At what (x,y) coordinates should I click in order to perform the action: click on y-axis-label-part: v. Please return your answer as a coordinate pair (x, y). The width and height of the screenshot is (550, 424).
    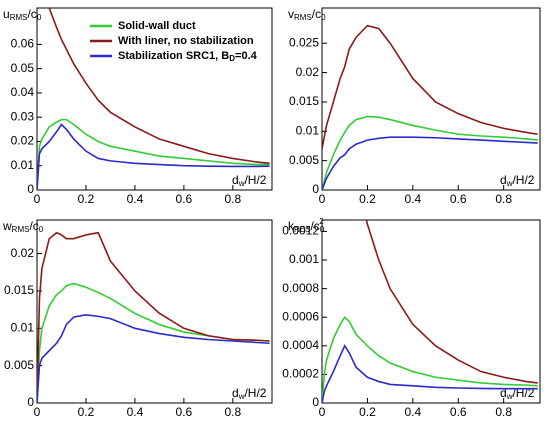
    Looking at the image, I should click on (291, 14).